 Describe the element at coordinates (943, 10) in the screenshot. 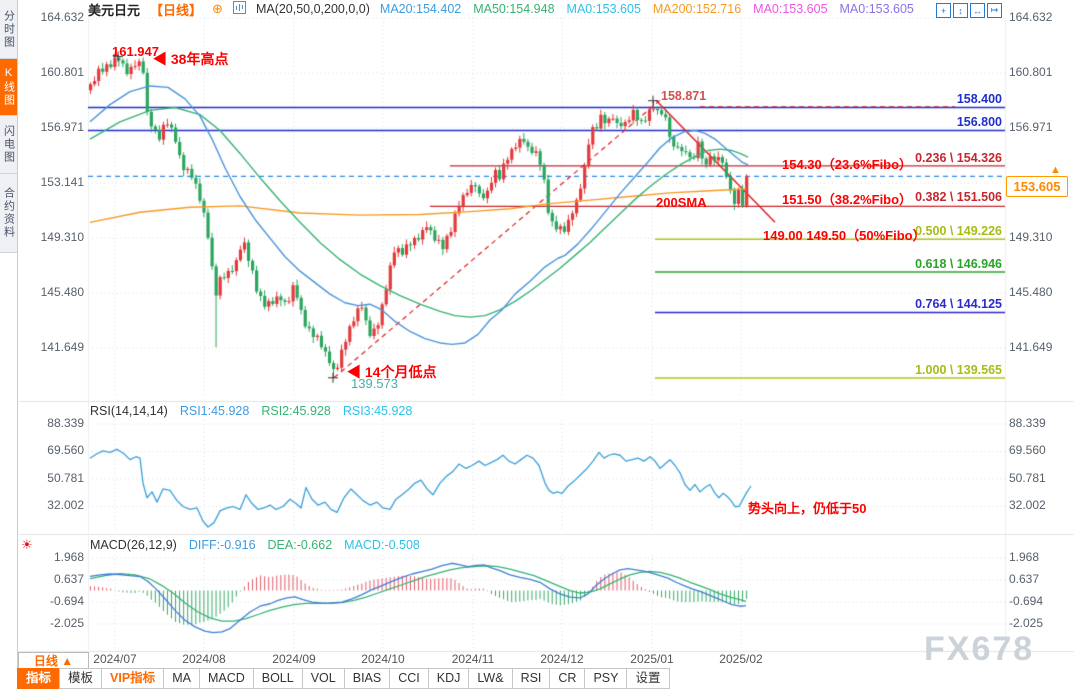

I see `pan-icon: +` at that location.